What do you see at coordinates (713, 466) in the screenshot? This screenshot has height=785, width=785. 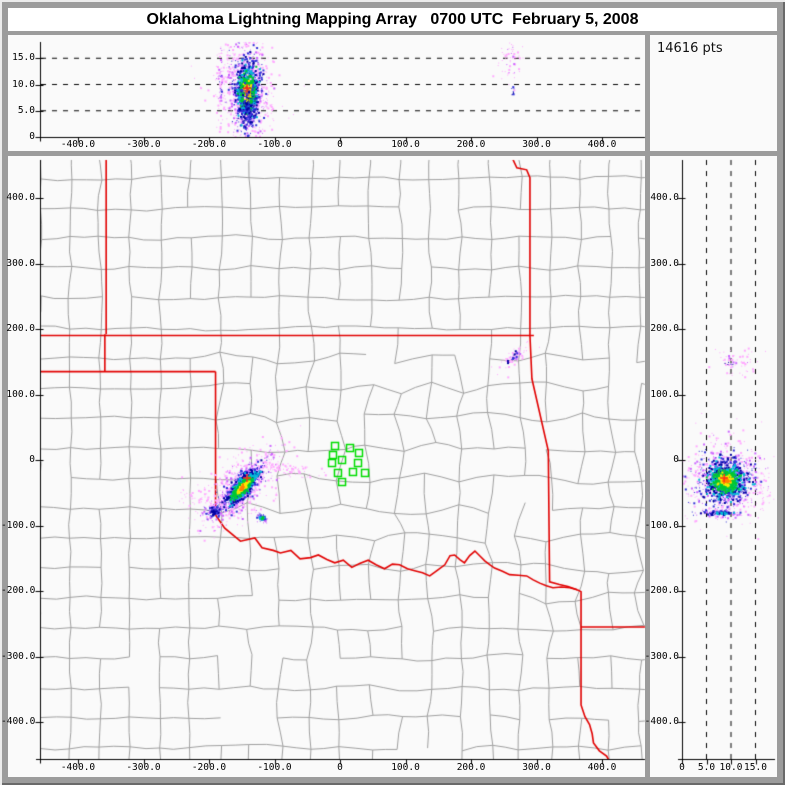 I see `altitude-vs-northsouth-panel` at bounding box center [713, 466].